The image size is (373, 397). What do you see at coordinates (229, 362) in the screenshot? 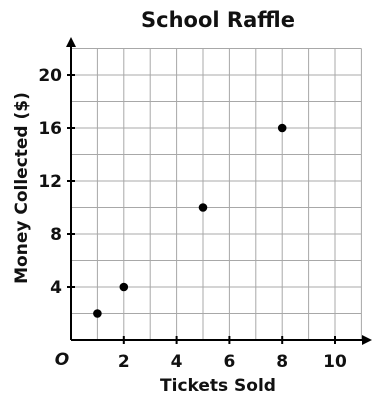
I see `x-tick-label: 6` at bounding box center [229, 362].